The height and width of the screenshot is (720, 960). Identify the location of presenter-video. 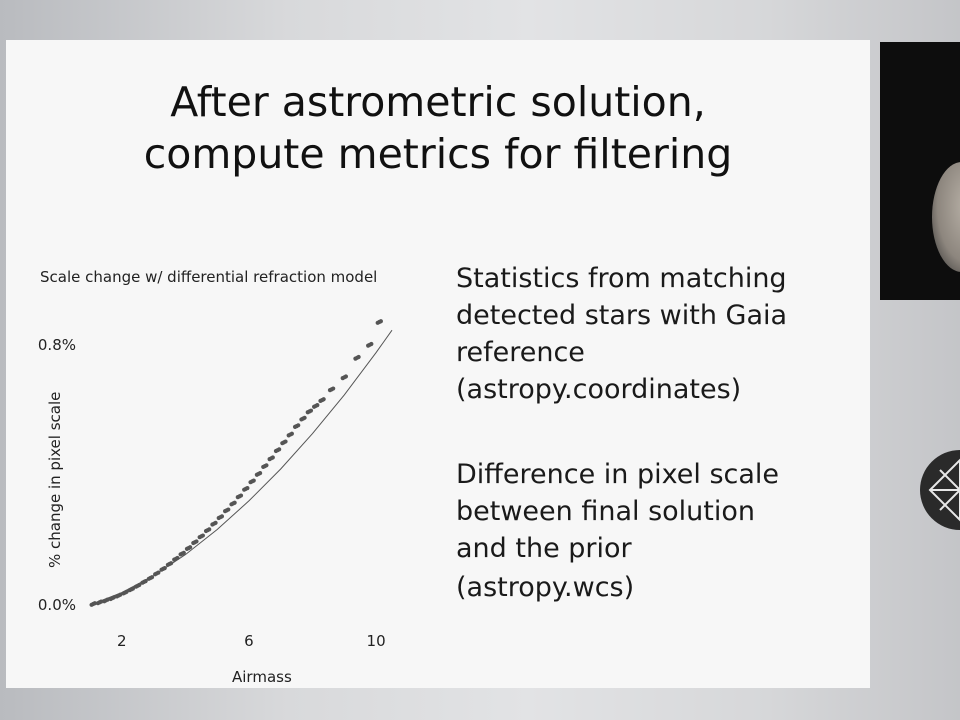
(920, 171).